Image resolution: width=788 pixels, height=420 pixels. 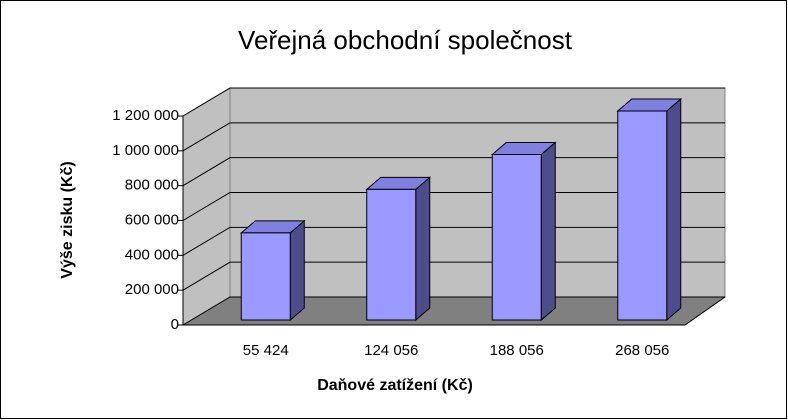 What do you see at coordinates (395, 385) in the screenshot?
I see `x-axis-title: Daňové zatížení (Kč)` at bounding box center [395, 385].